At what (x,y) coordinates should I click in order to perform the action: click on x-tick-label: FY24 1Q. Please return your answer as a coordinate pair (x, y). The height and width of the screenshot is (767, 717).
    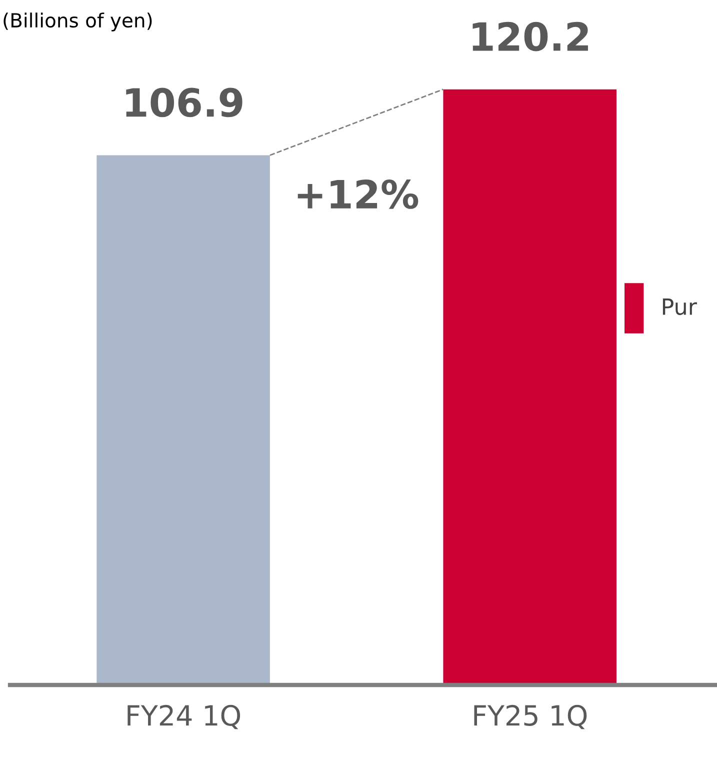
    Looking at the image, I should click on (184, 717).